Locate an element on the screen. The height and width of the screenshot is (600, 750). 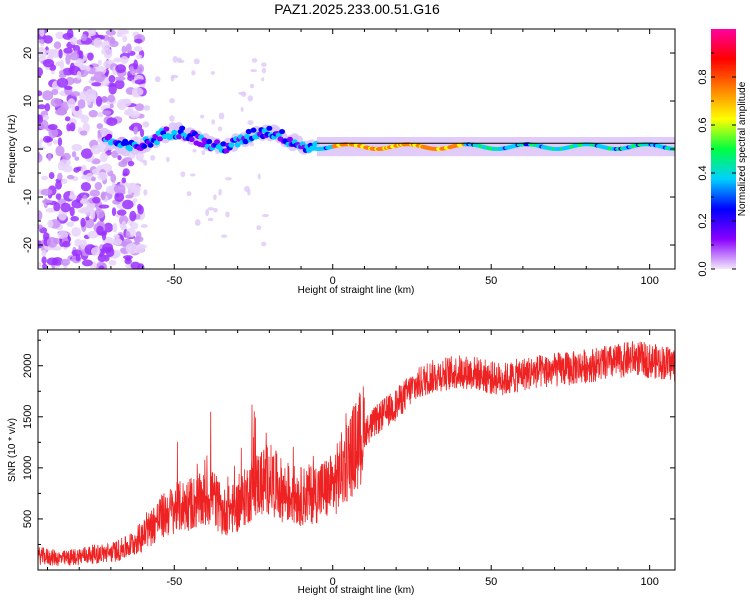
snr-y-tick-label: 1000 is located at coordinates (28, 468).